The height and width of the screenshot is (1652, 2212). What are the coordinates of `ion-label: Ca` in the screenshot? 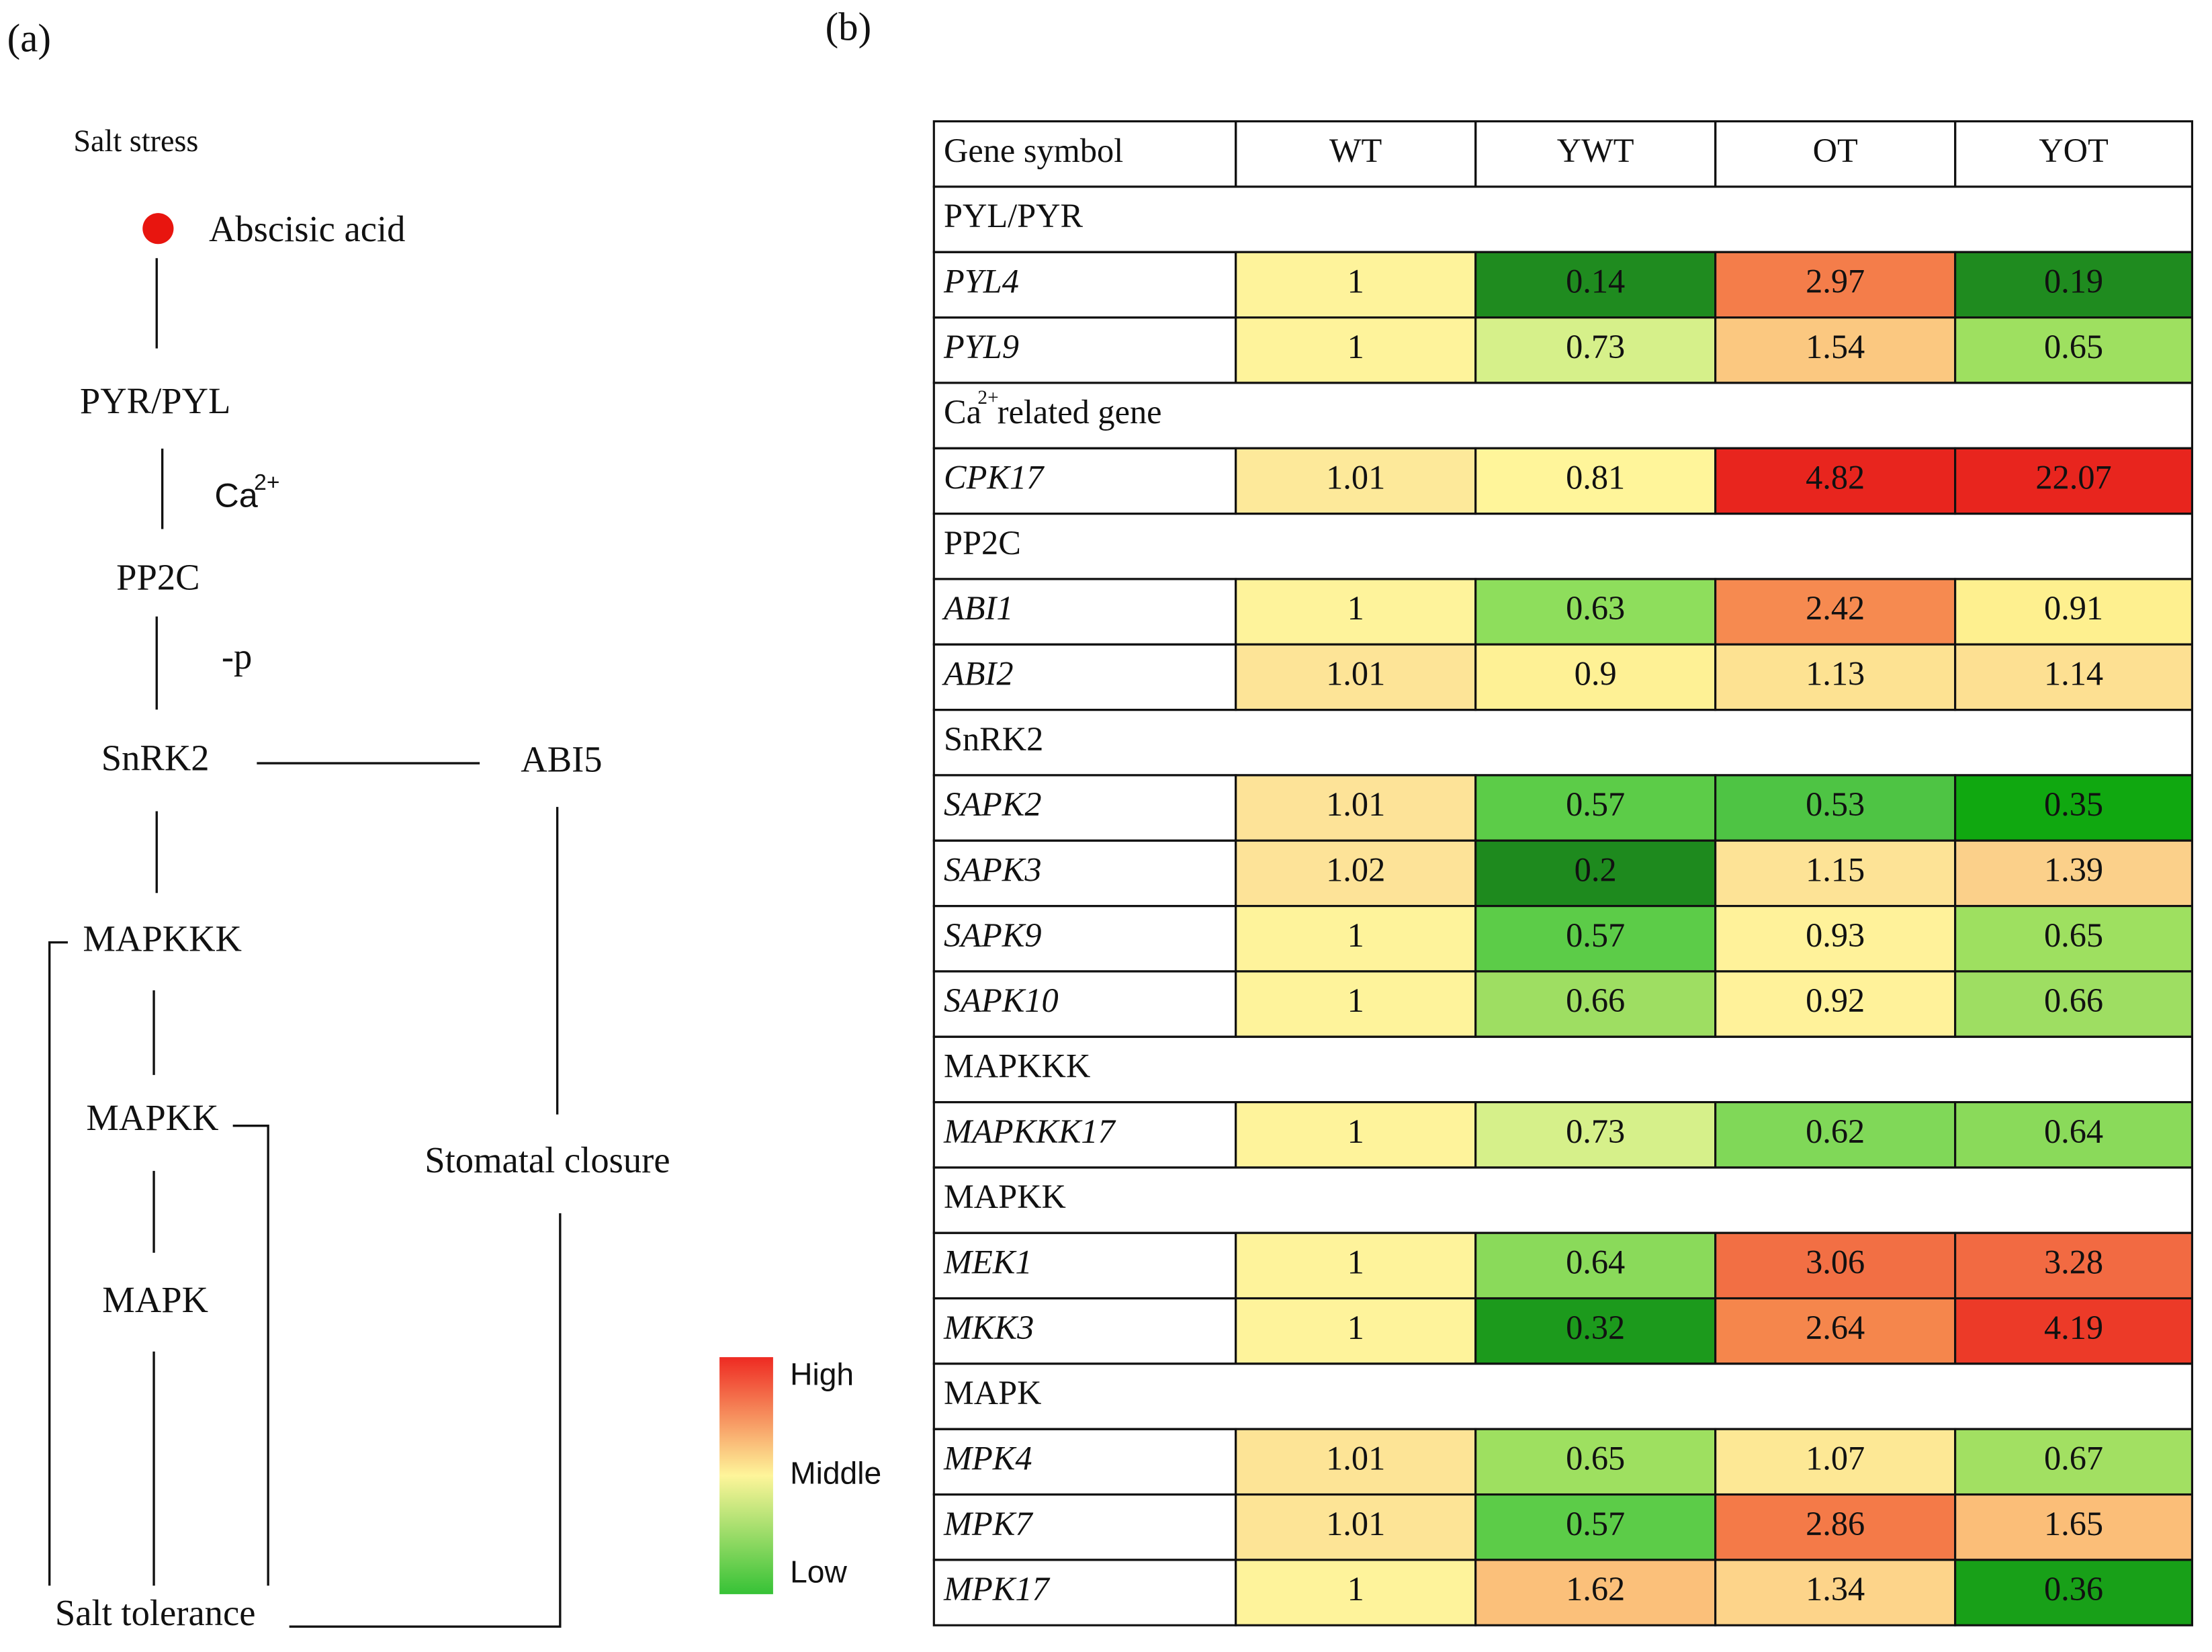 It's located at (236, 495).